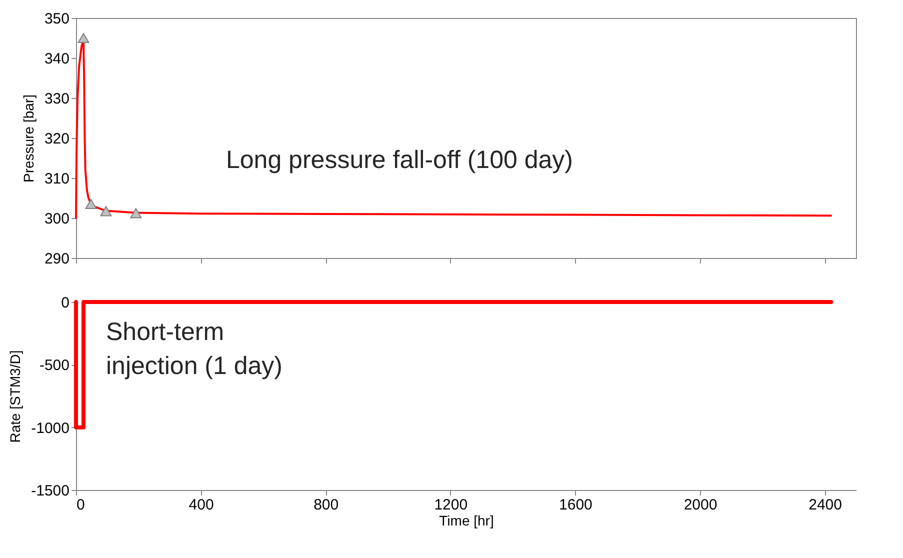  Describe the element at coordinates (57, 139) in the screenshot. I see `y-tick-label: 320` at that location.